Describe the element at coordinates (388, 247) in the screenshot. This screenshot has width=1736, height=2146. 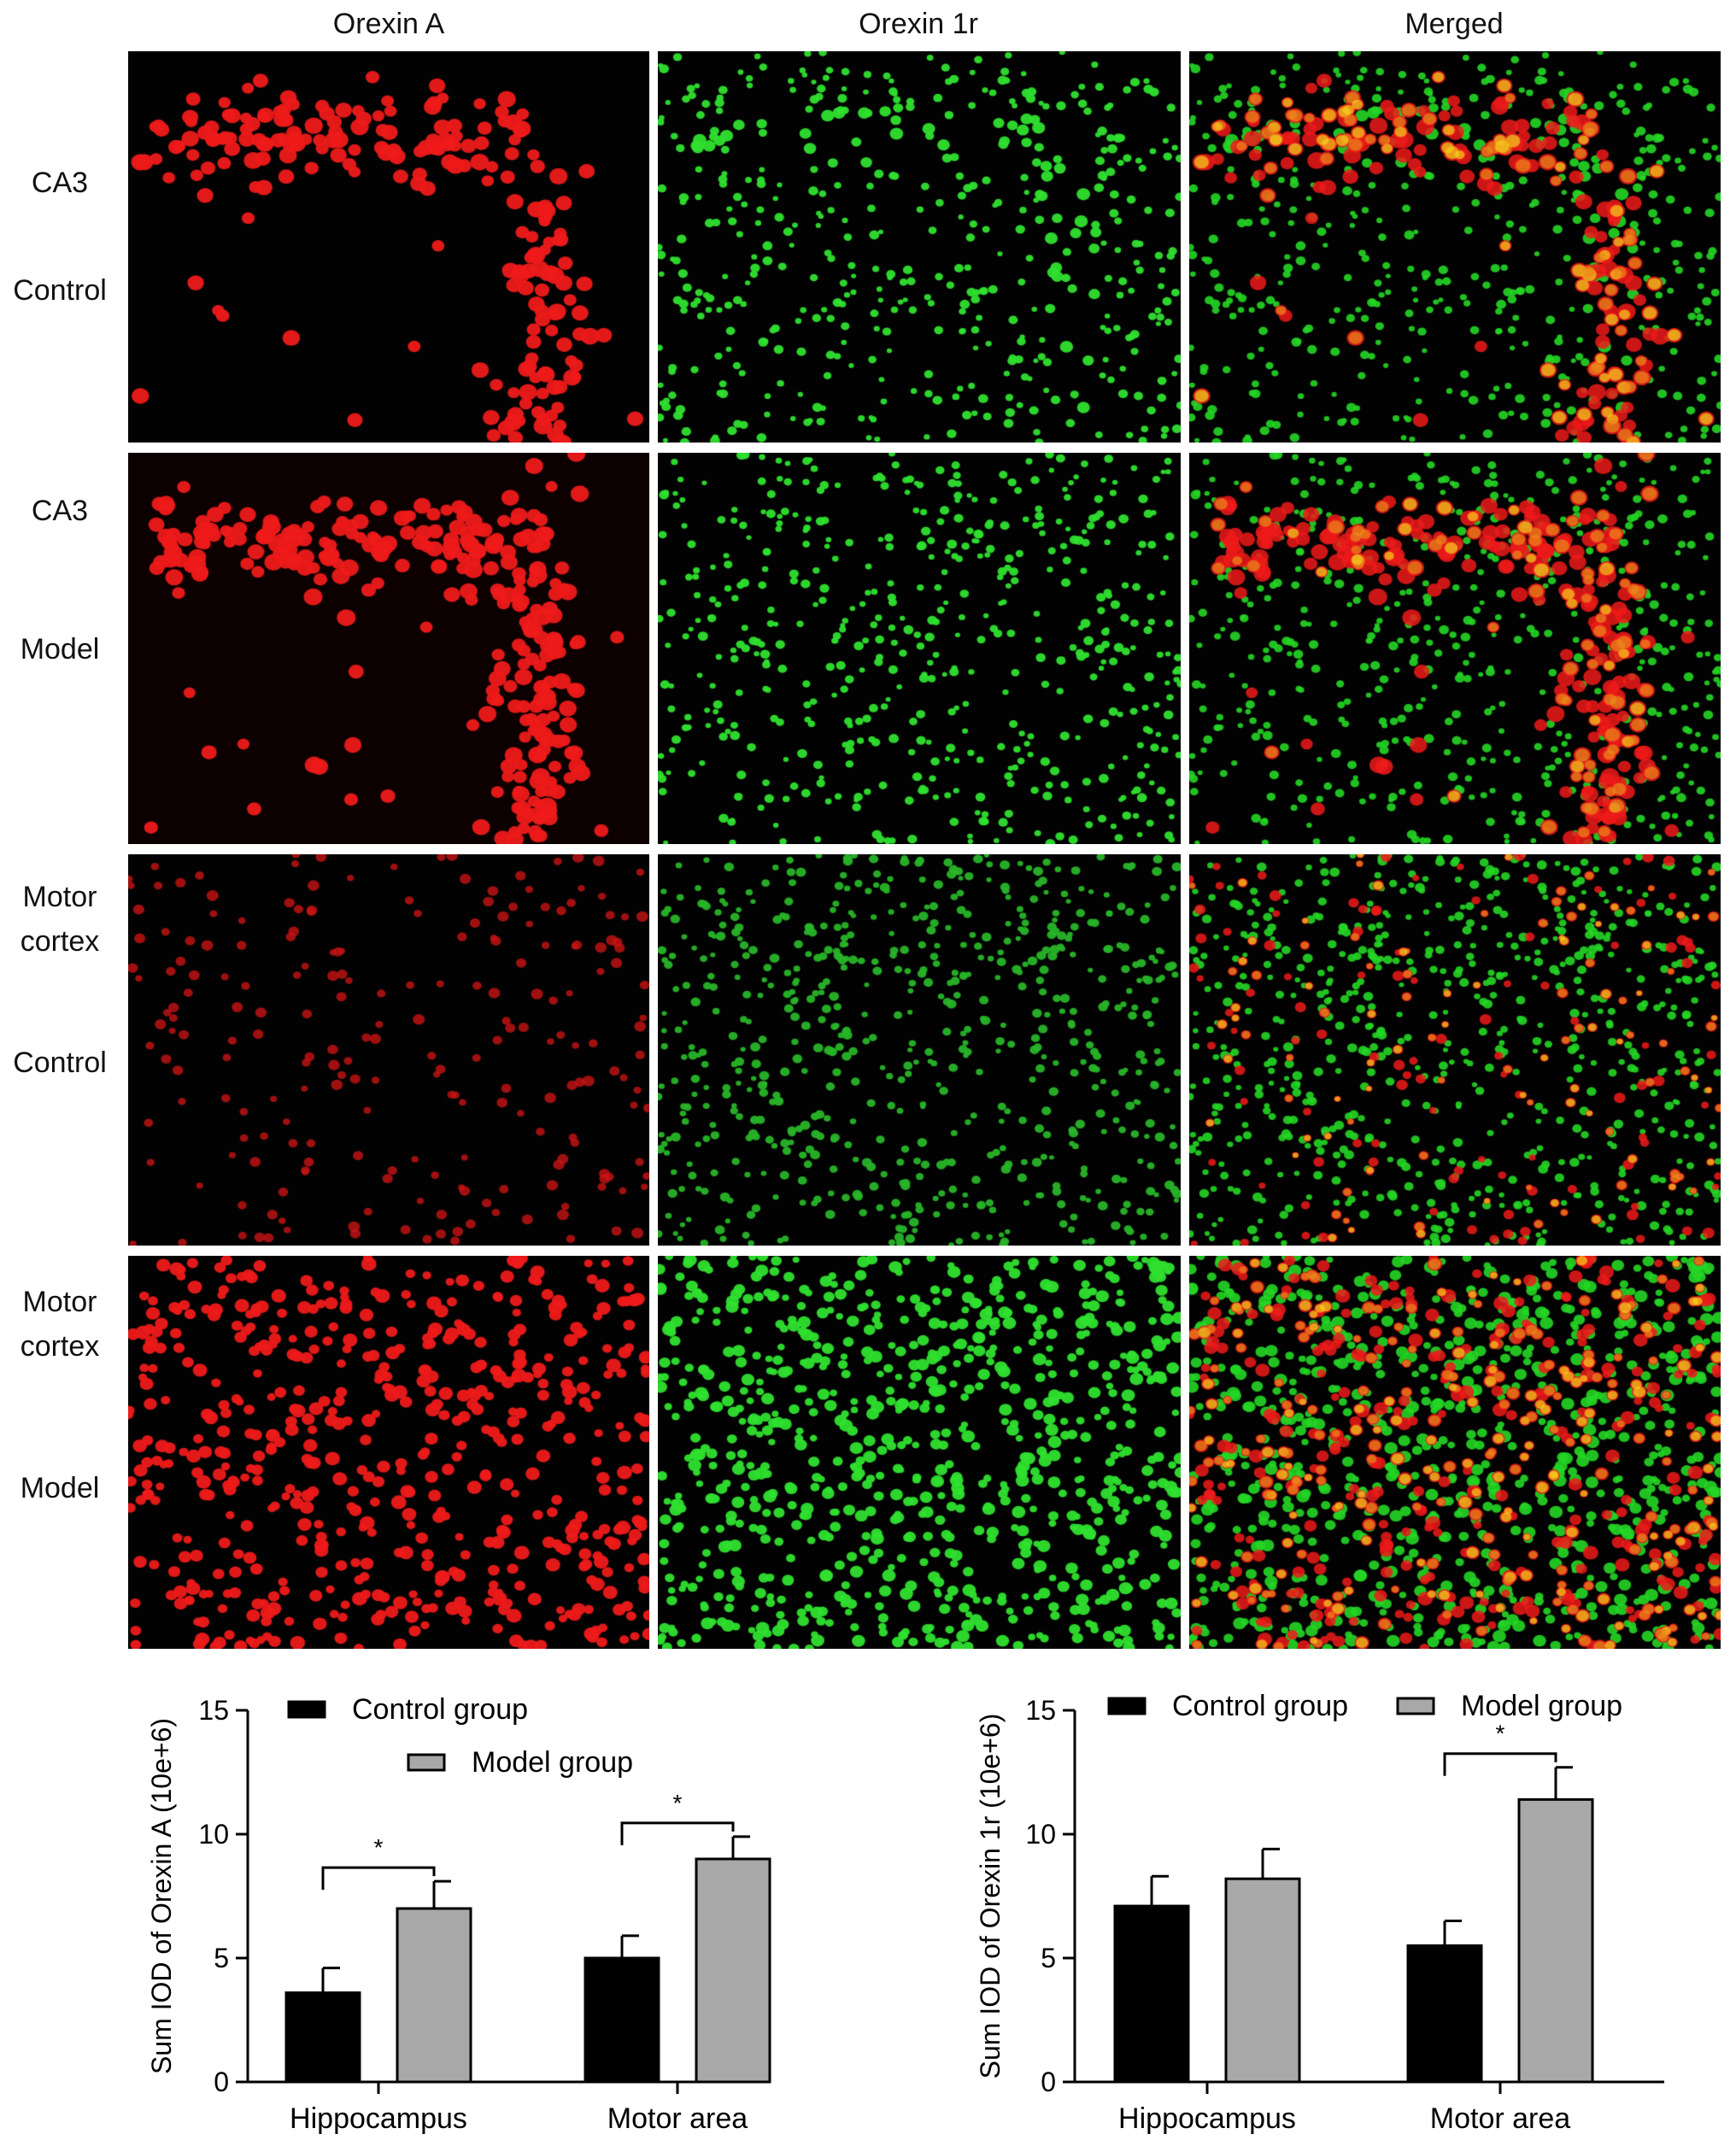
I see `micrograph-row1-orexin-a` at that location.